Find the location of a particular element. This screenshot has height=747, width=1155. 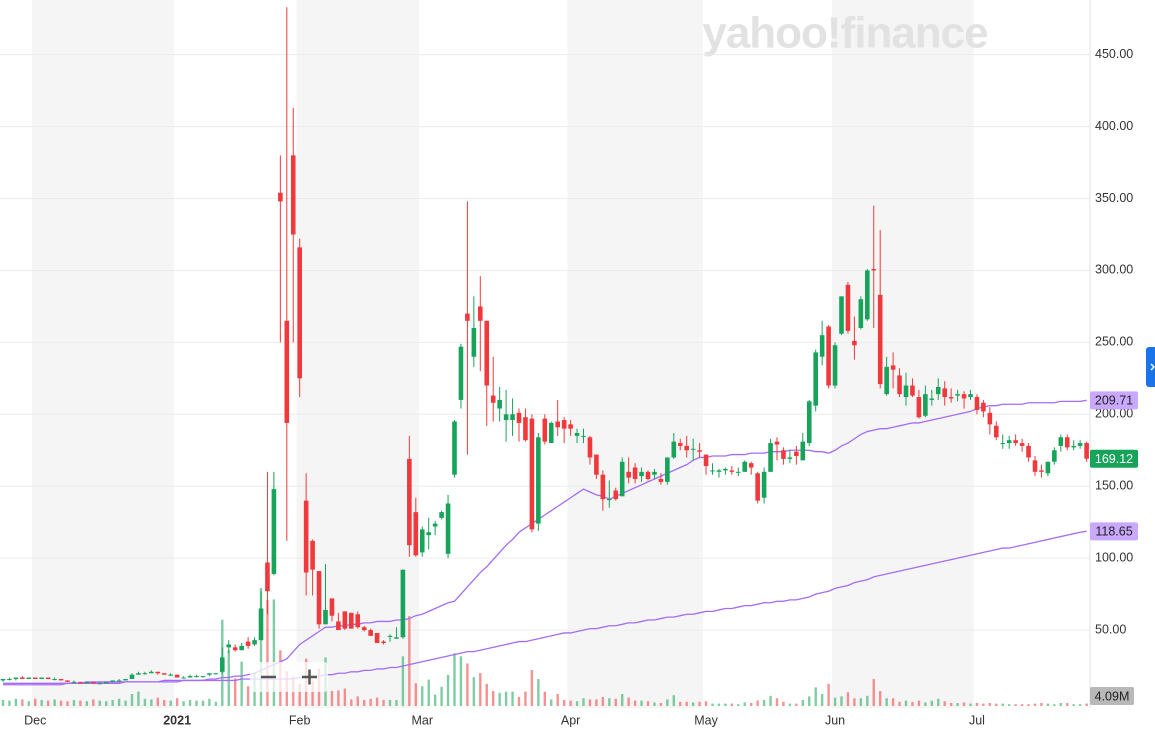

x-tick-label: Feb is located at coordinates (300, 720).